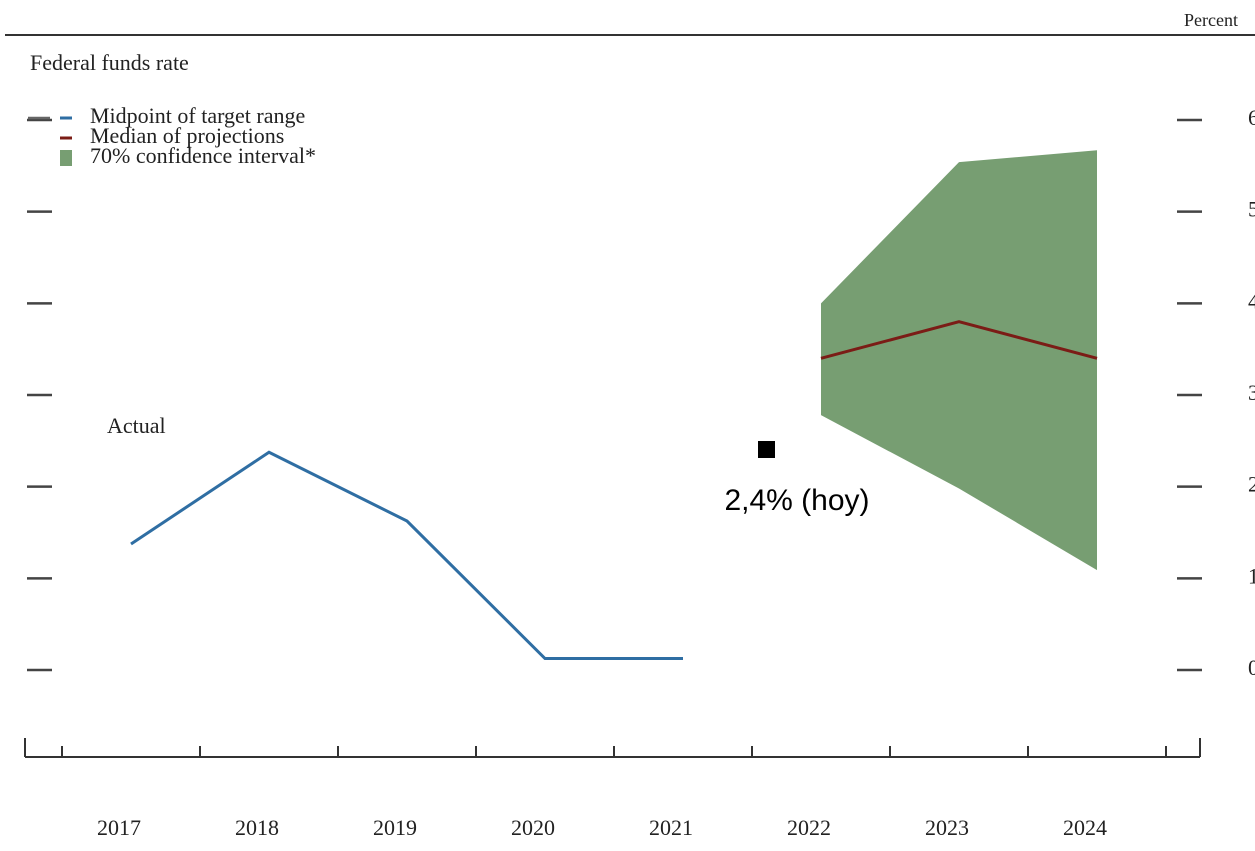 Image resolution: width=1255 pixels, height=851 pixels. What do you see at coordinates (1251, 209) in the screenshot?
I see `y-tick-label: 5` at bounding box center [1251, 209].